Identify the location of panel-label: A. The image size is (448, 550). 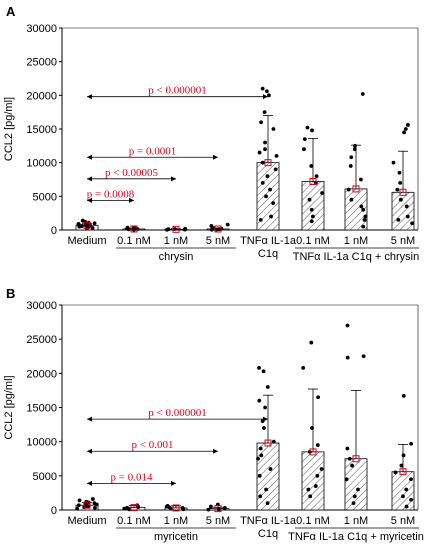
(11, 11).